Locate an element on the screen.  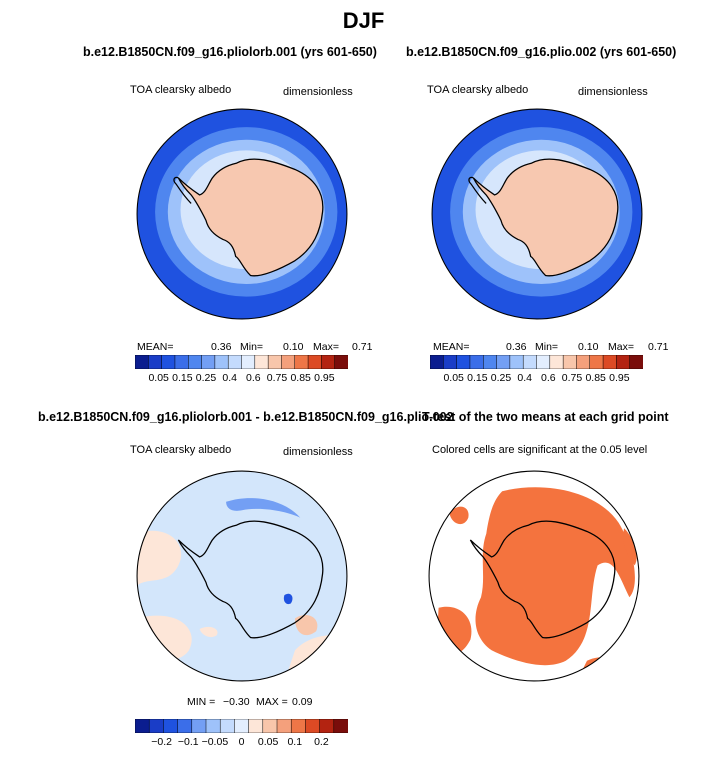
panel-2-min-value: 0.10 is located at coordinates (588, 347).